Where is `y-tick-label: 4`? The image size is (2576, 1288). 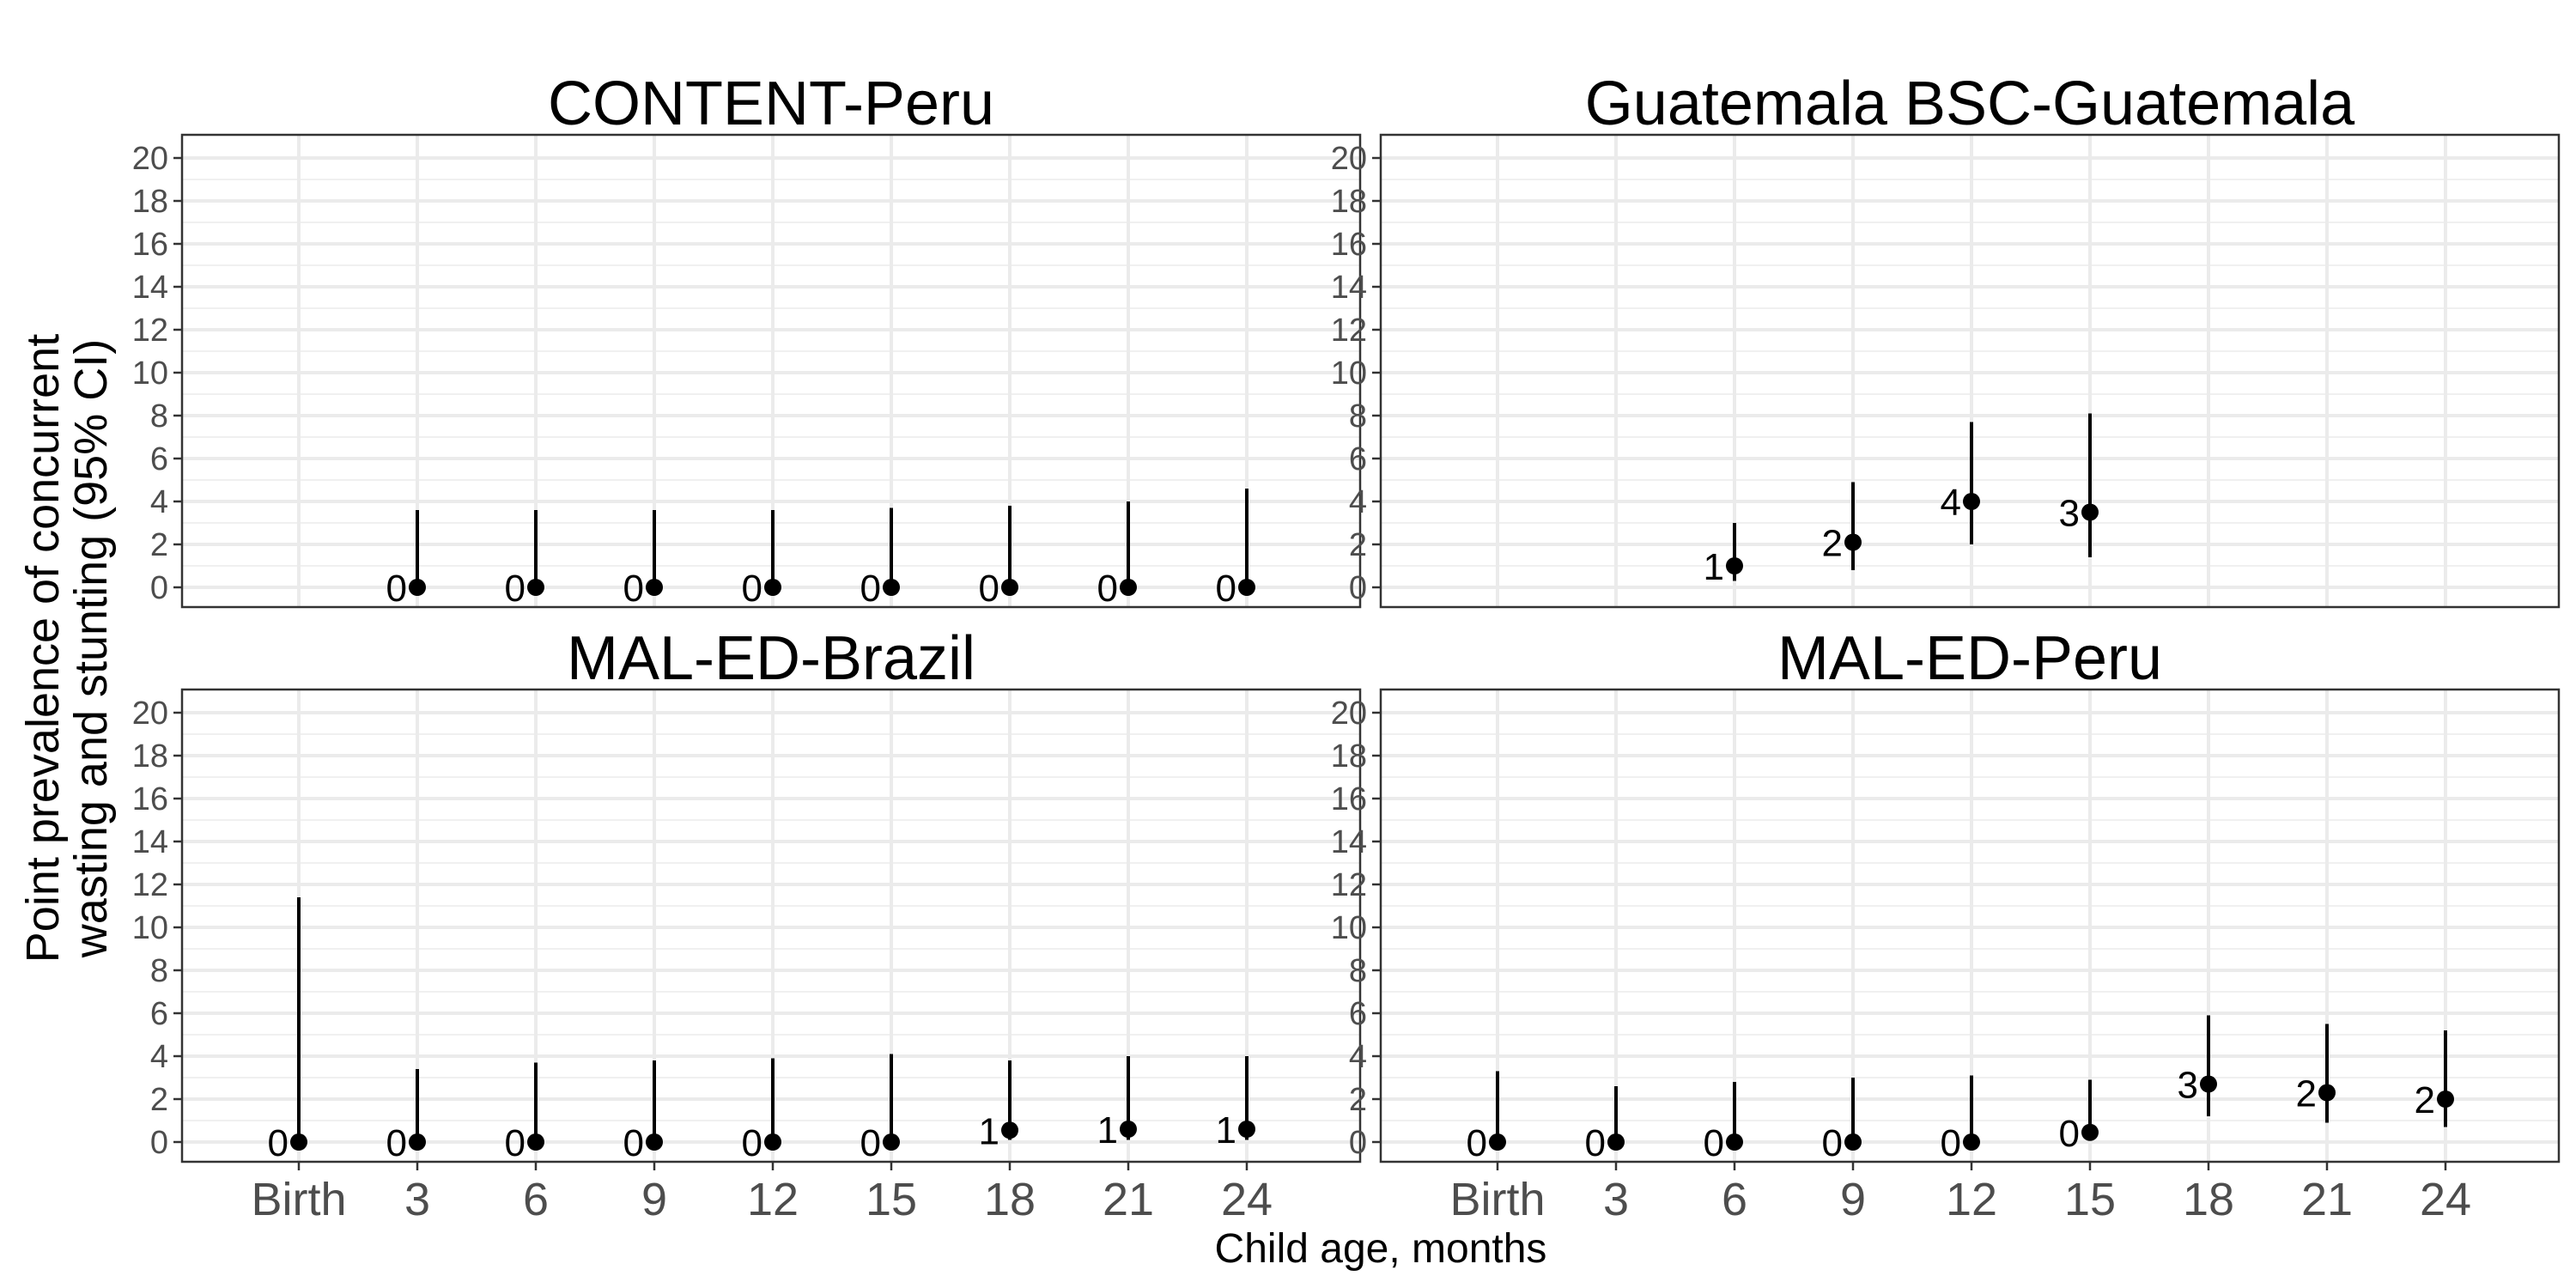 y-tick-label: 4 is located at coordinates (159, 502).